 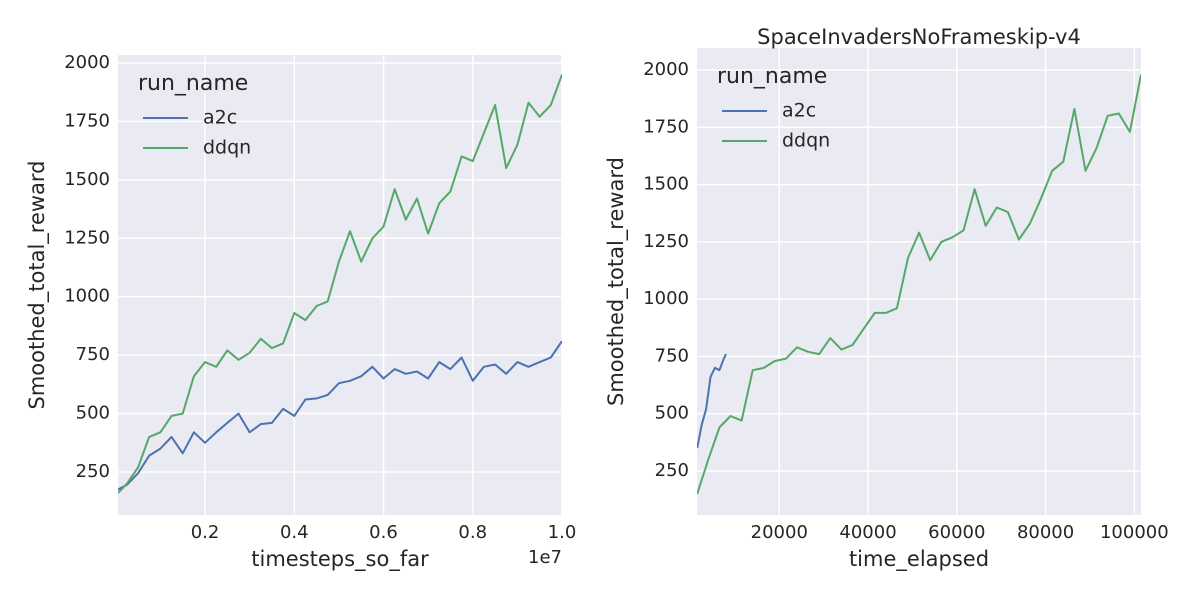 I want to click on x-axis-label: time_elapsed, so click(x=919, y=559).